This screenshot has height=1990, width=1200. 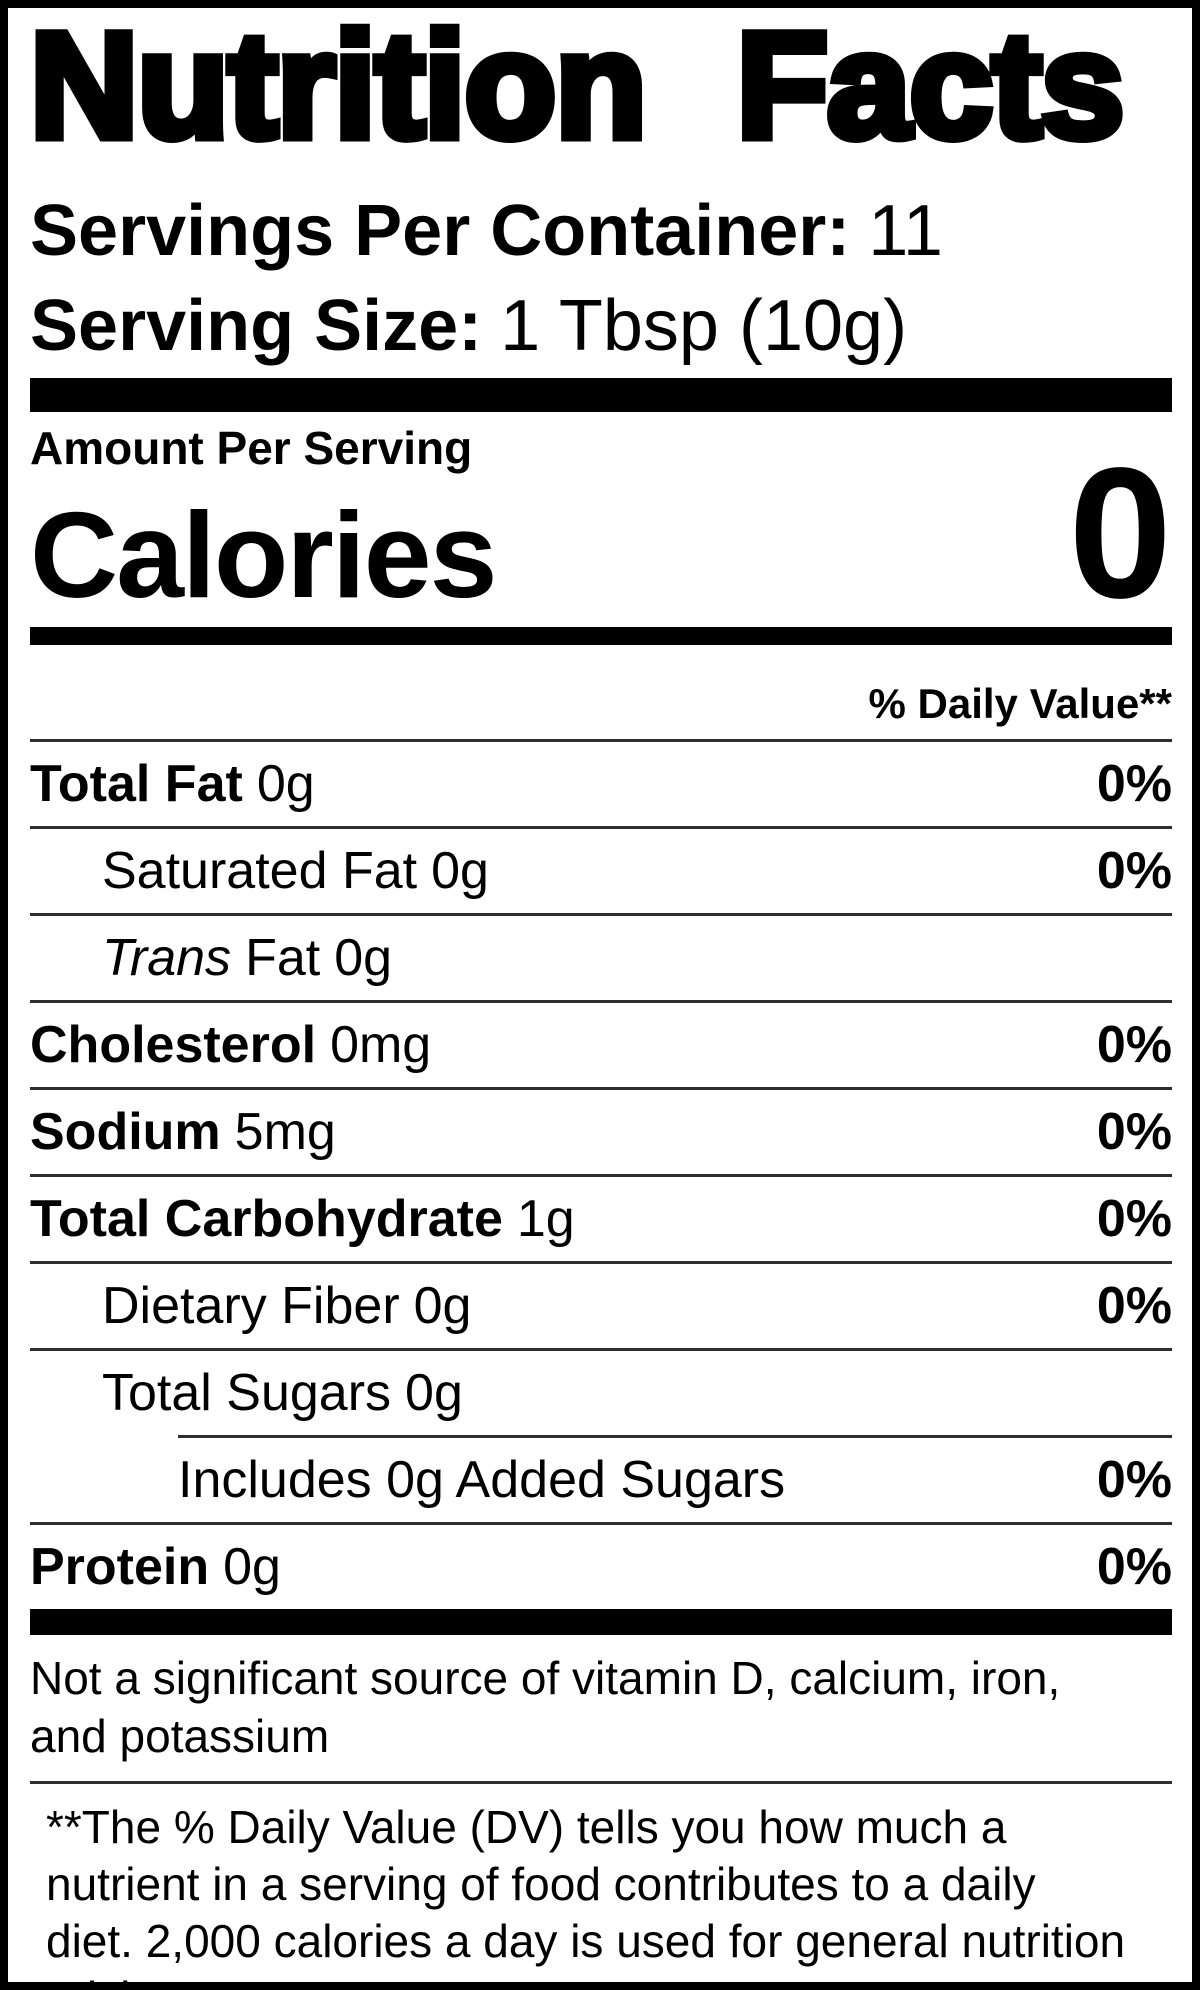 What do you see at coordinates (601, 869) in the screenshot?
I see `row-saturated-fat: Saturated Fat 0g 0%` at bounding box center [601, 869].